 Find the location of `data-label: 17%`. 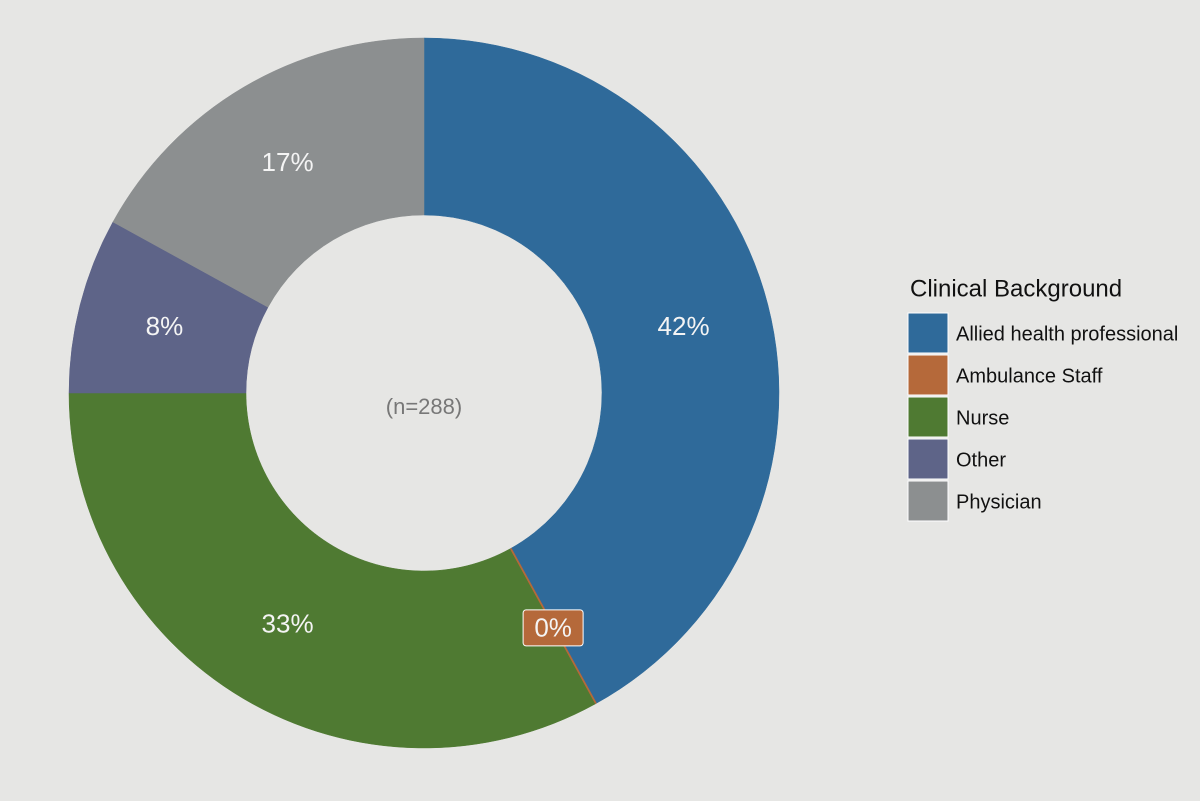

data-label: 17% is located at coordinates (288, 162).